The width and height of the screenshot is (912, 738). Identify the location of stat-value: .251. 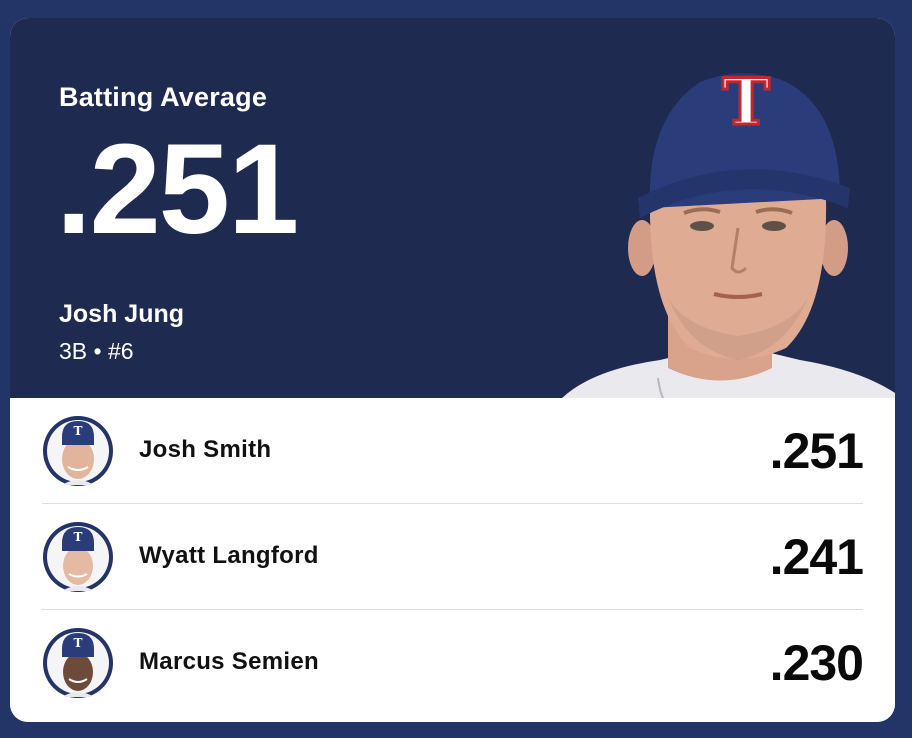
(177, 189).